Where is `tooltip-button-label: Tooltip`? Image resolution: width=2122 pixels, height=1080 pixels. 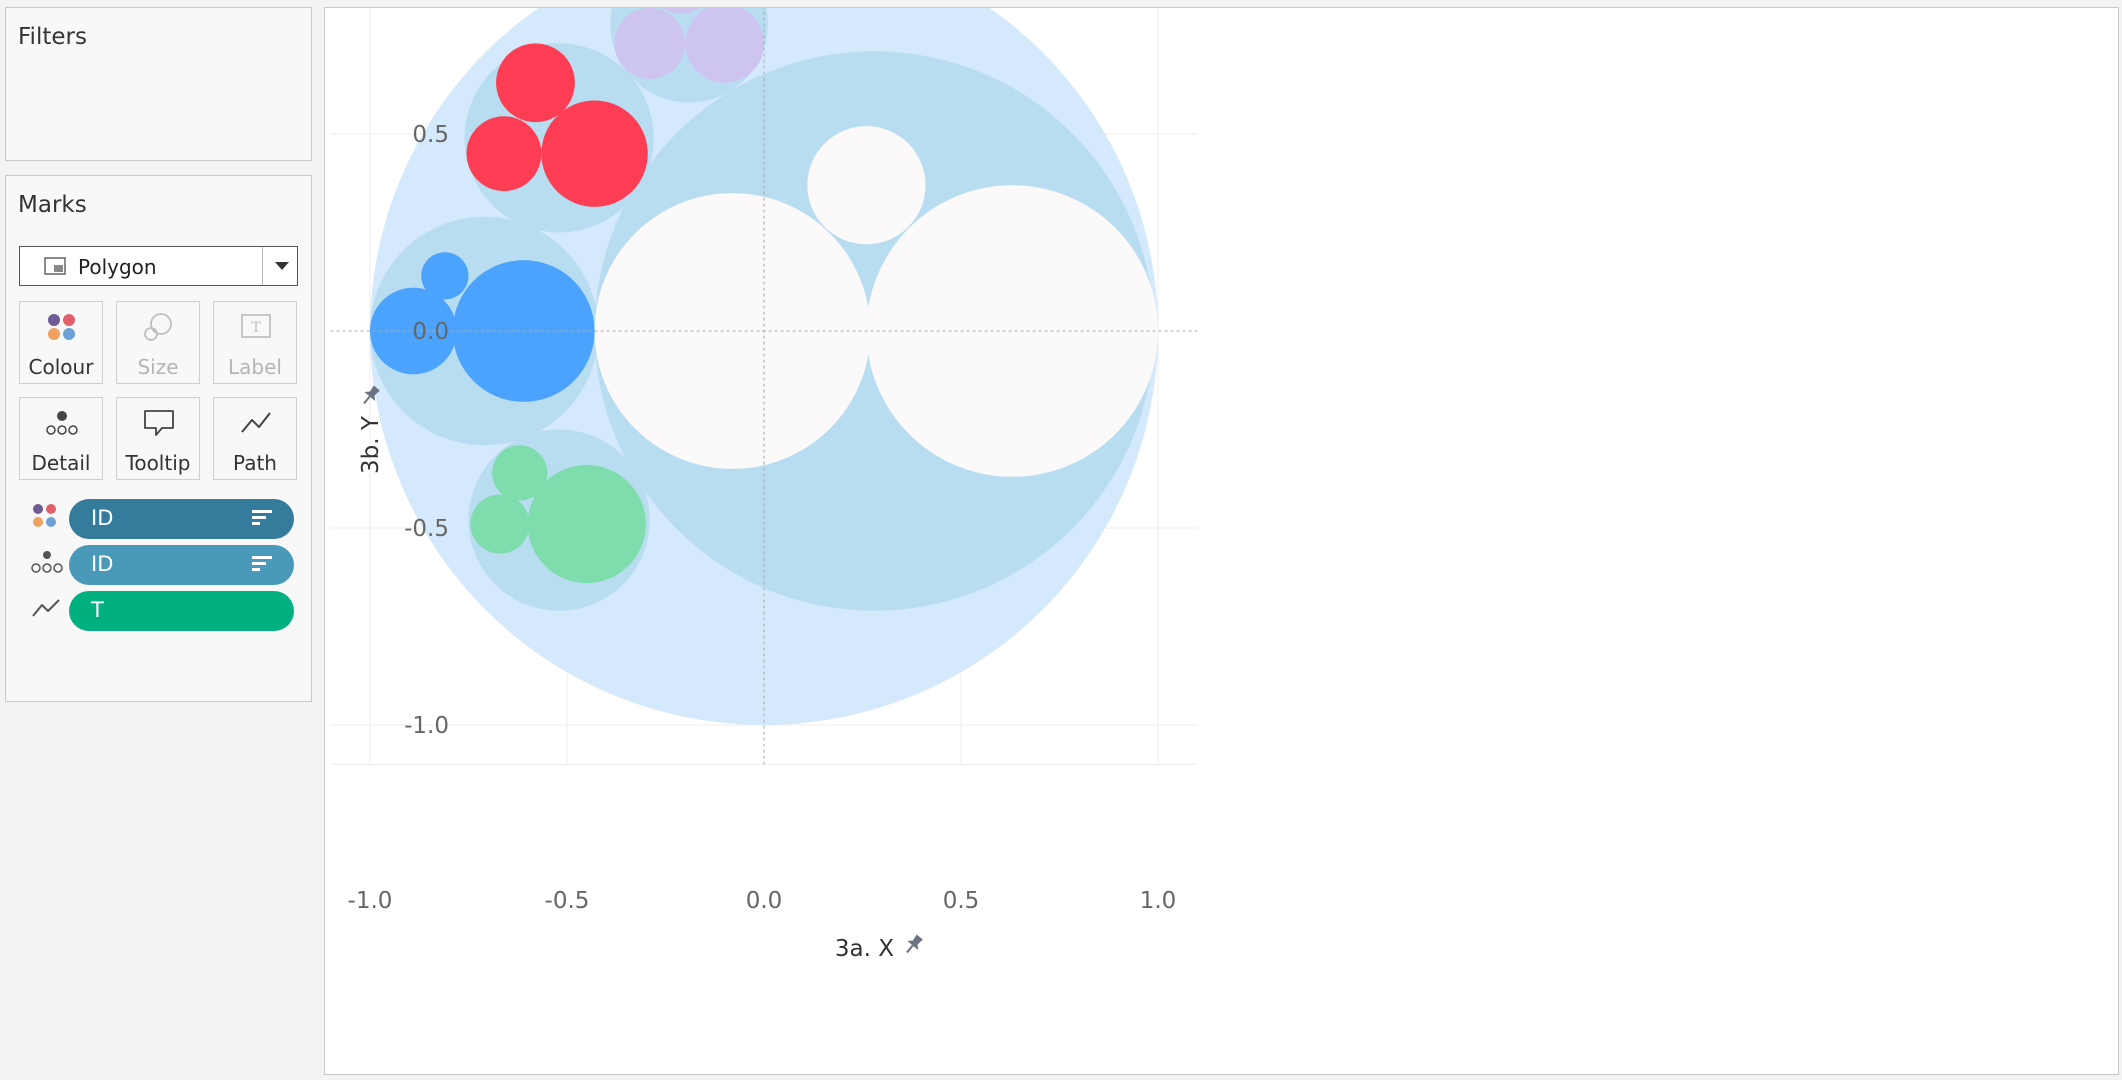 tooltip-button-label: Tooltip is located at coordinates (158, 463).